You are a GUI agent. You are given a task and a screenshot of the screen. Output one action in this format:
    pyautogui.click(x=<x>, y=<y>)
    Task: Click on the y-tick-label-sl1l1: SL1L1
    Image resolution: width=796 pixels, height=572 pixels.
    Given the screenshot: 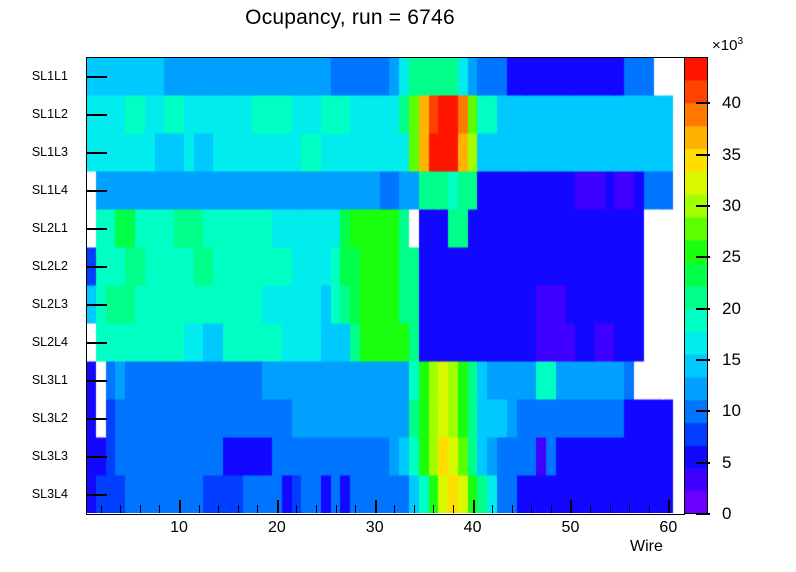 What is the action you would take?
    pyautogui.click(x=49, y=76)
    